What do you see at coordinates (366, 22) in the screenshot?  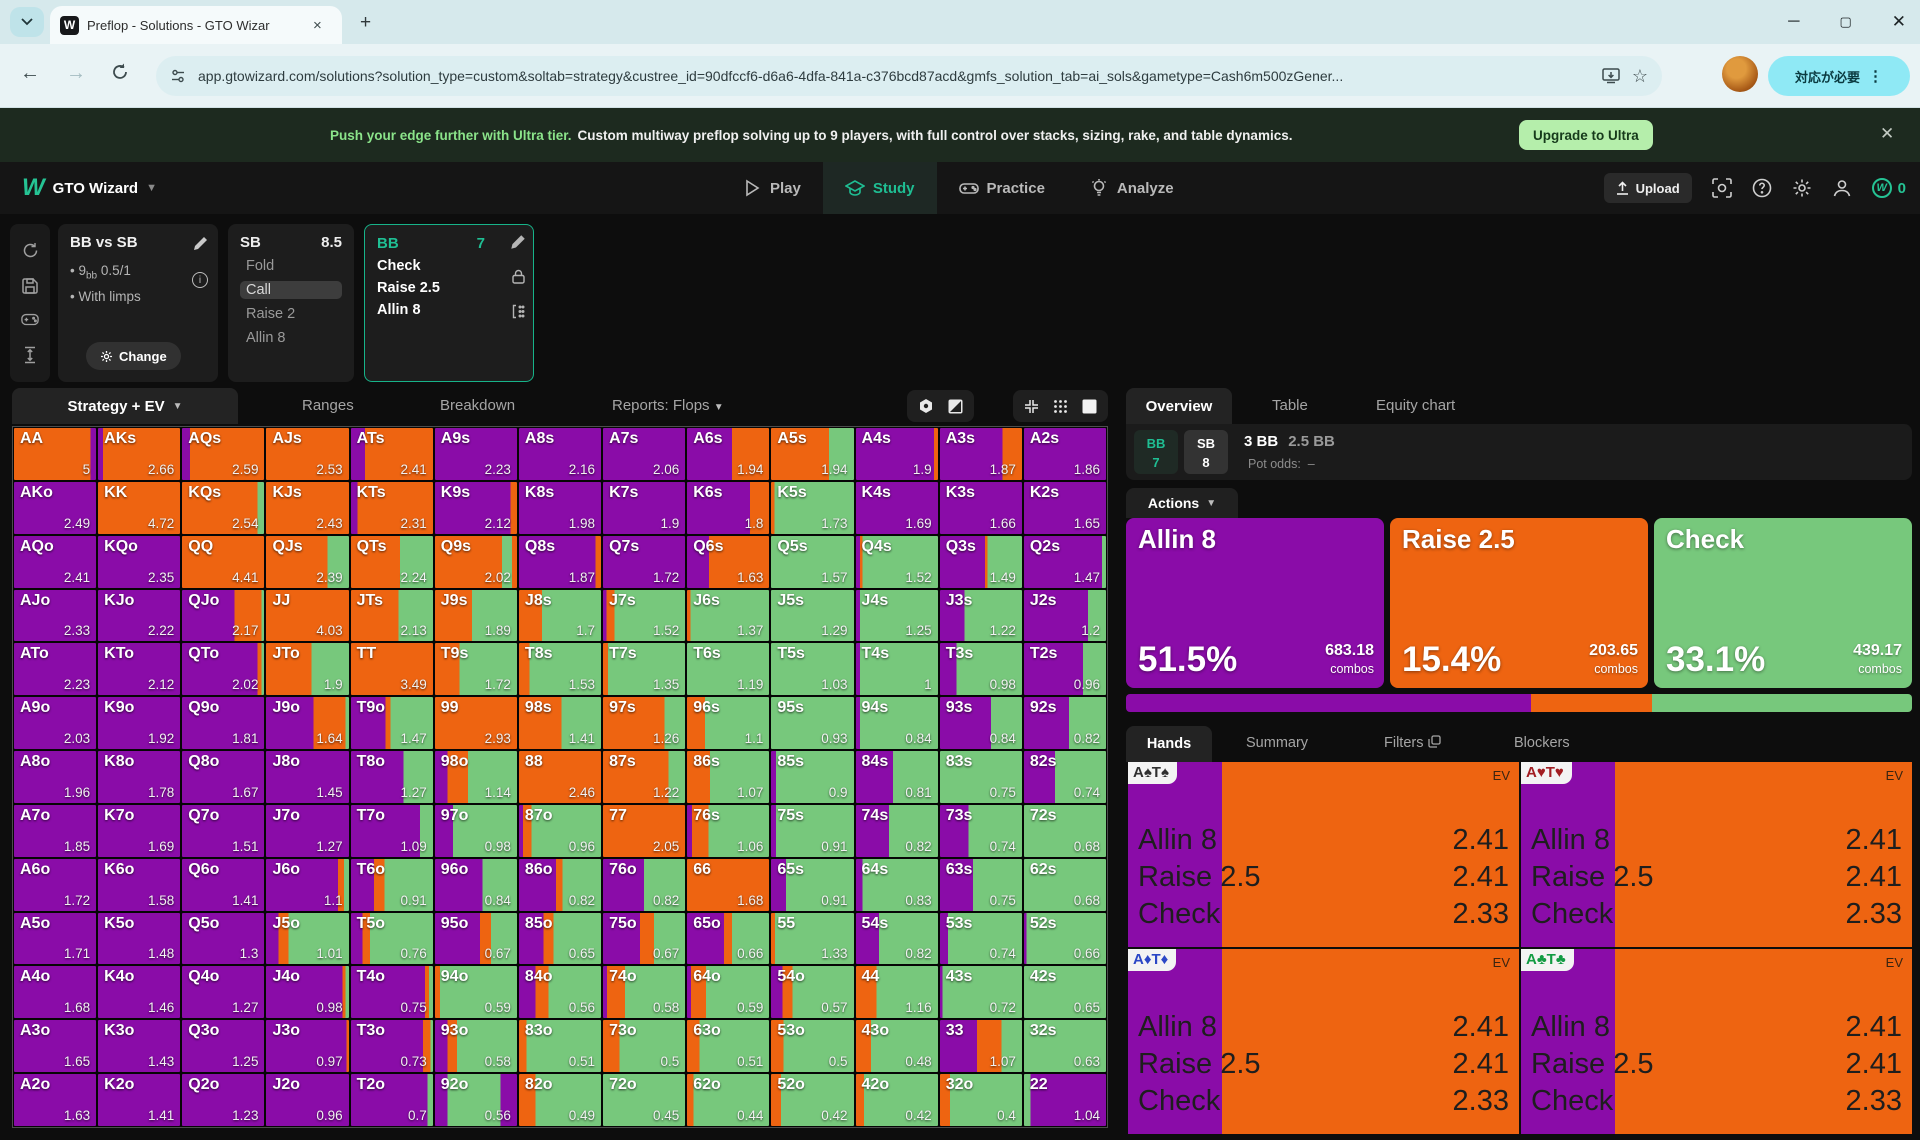 I see `new-tab-button: +` at bounding box center [366, 22].